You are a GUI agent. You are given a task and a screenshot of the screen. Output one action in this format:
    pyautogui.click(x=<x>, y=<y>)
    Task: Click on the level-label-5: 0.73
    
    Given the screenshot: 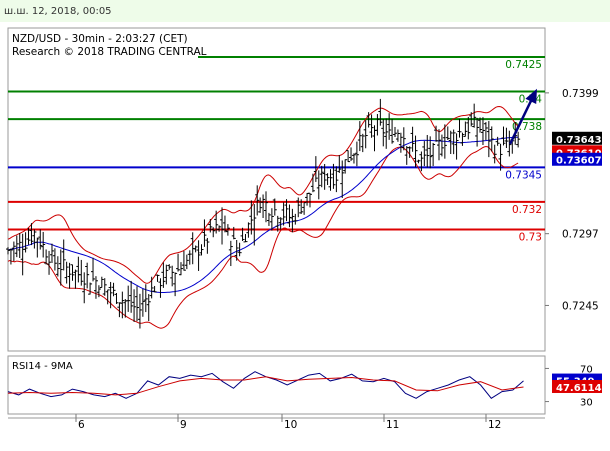 What is the action you would take?
    pyautogui.click(x=530, y=238)
    